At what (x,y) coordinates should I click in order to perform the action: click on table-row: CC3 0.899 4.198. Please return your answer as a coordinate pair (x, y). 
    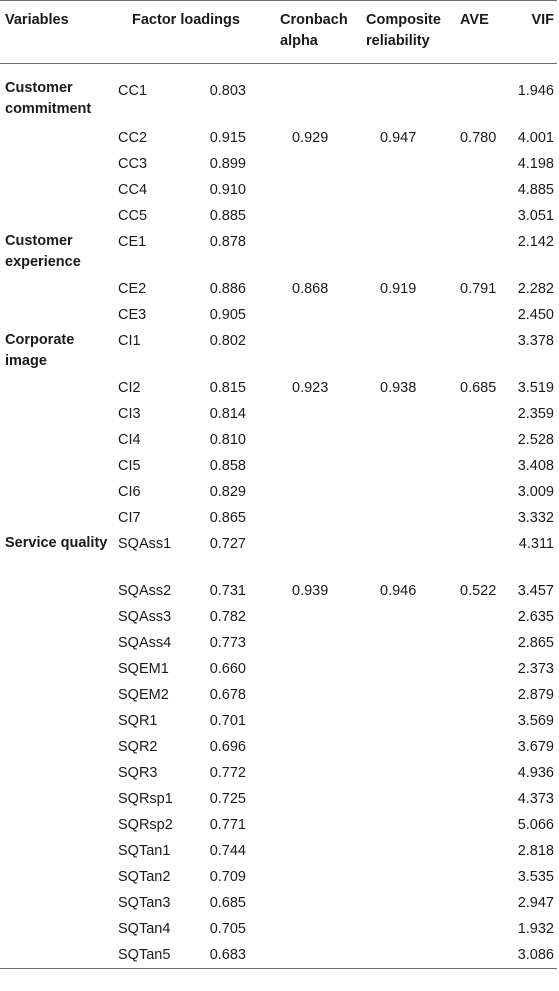
    Looking at the image, I should click on (278, 164).